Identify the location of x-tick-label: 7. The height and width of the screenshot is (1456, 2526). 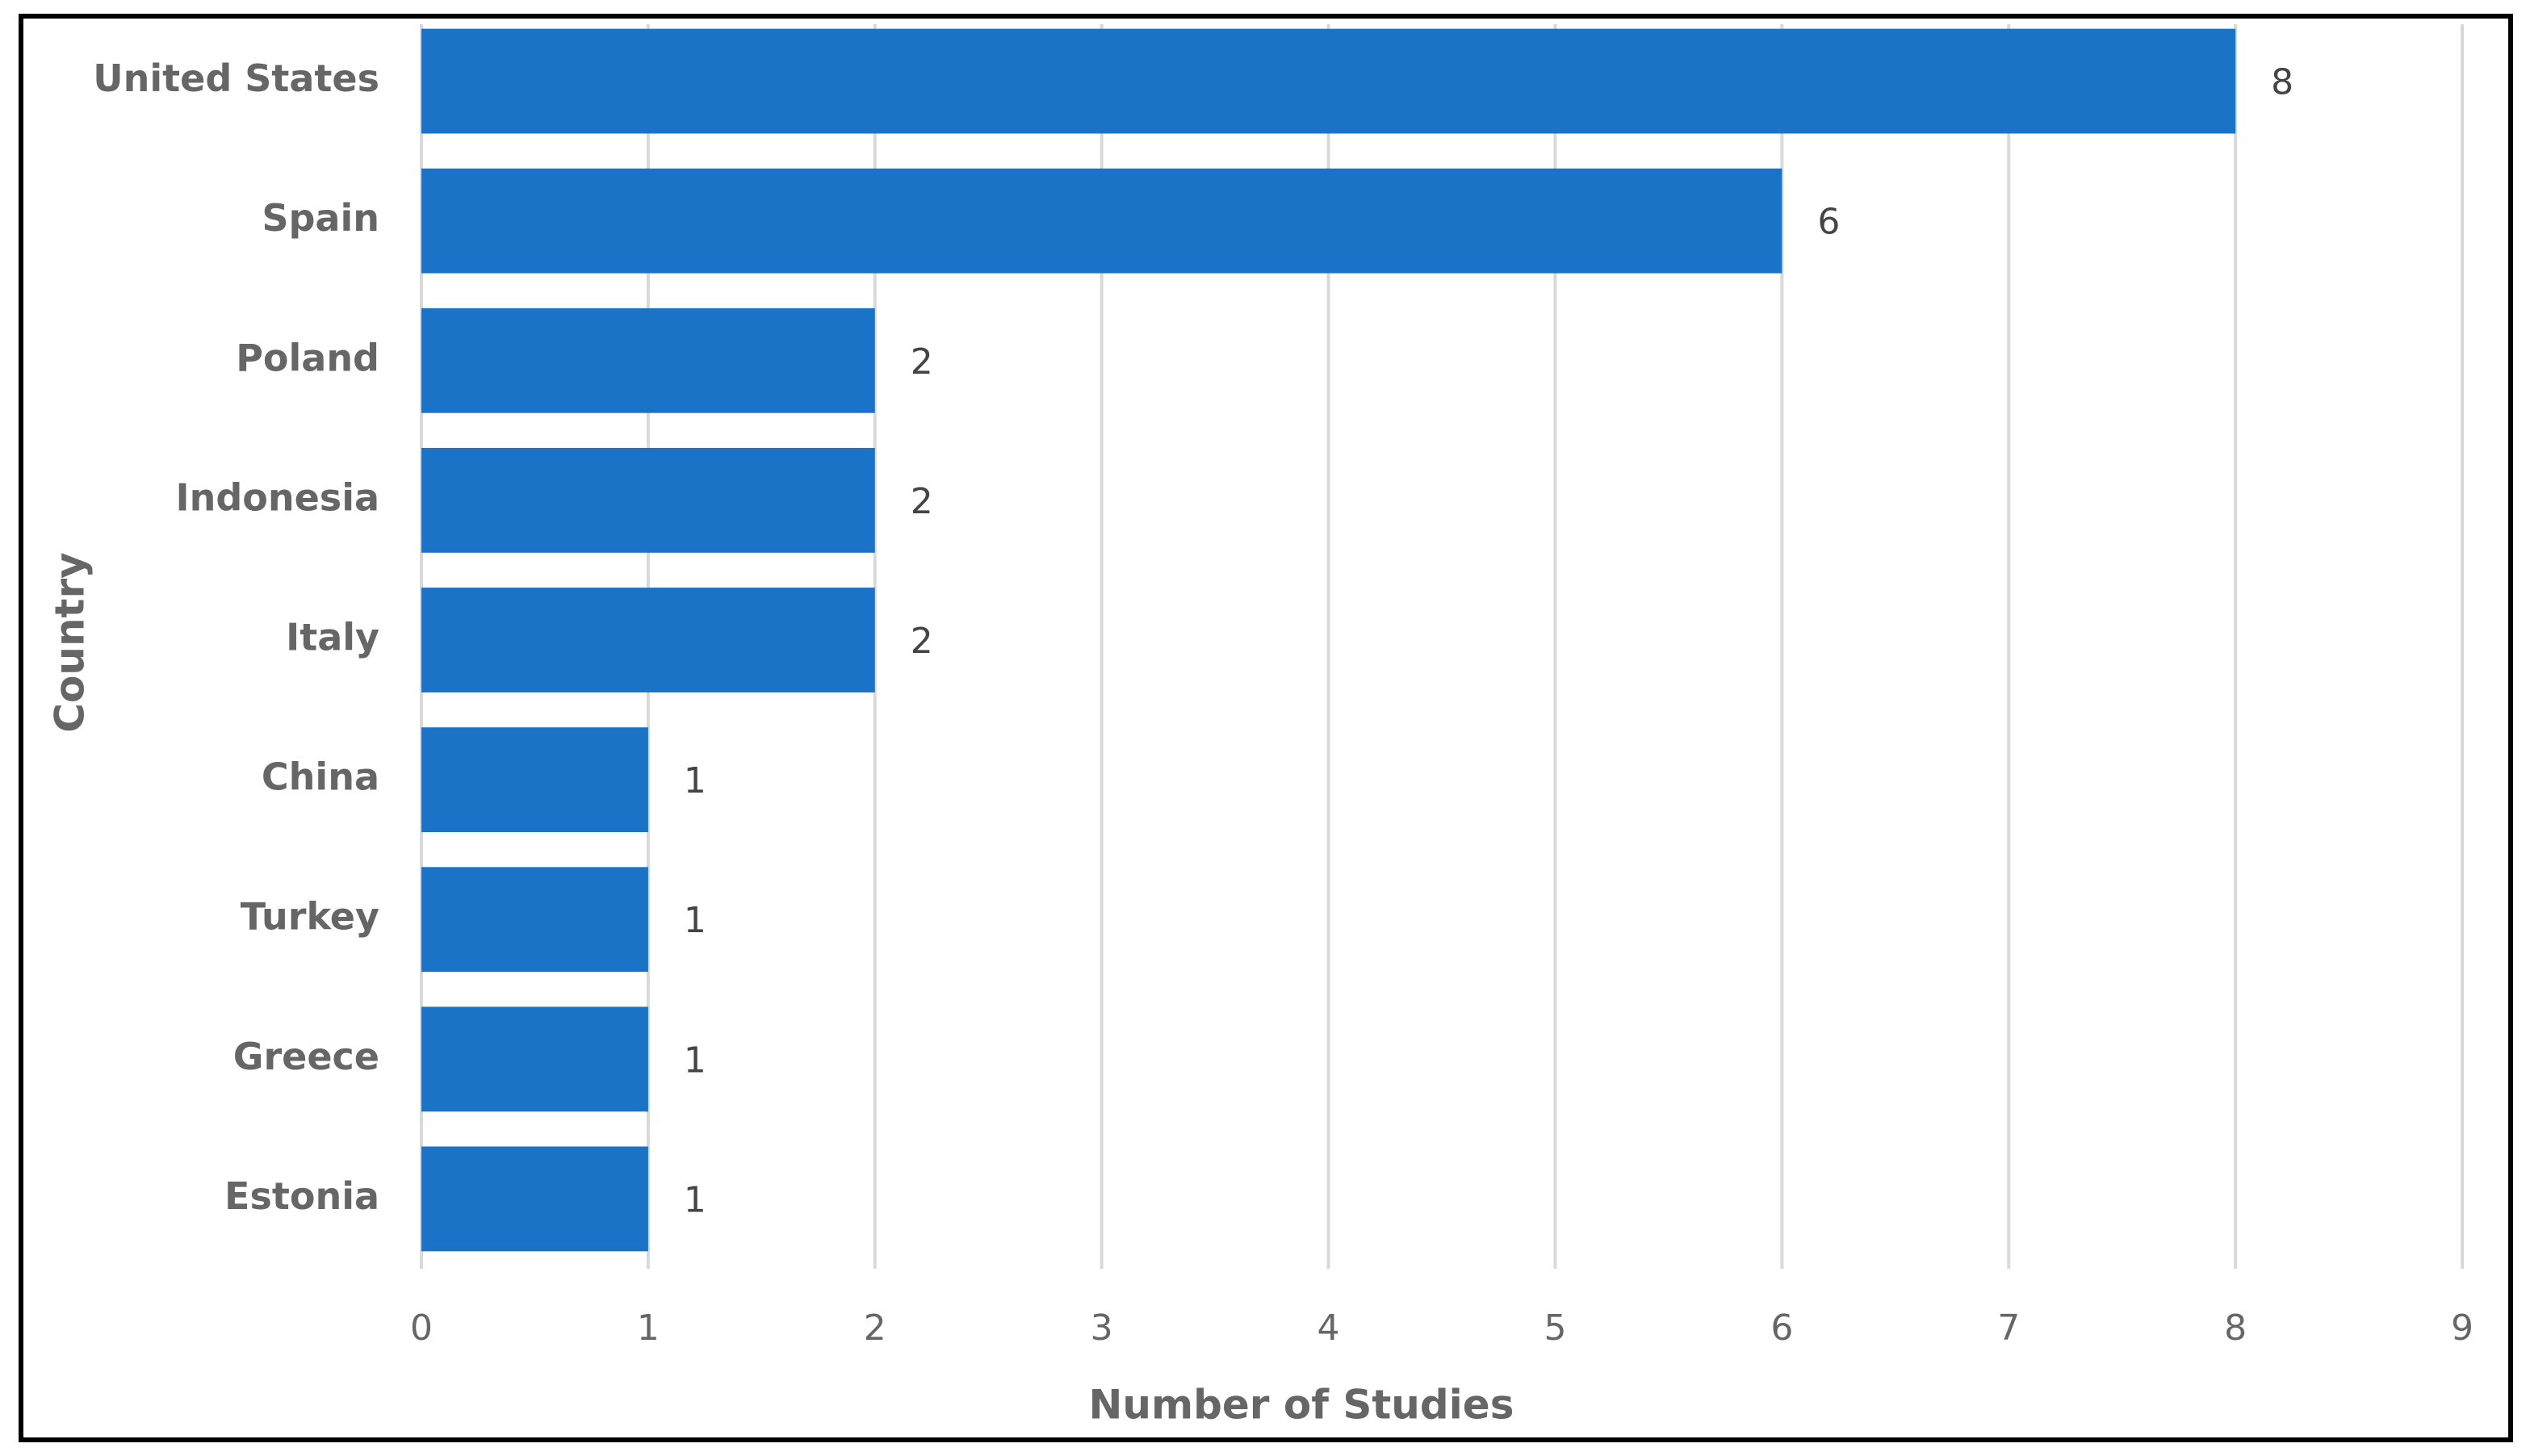
(2008, 1328).